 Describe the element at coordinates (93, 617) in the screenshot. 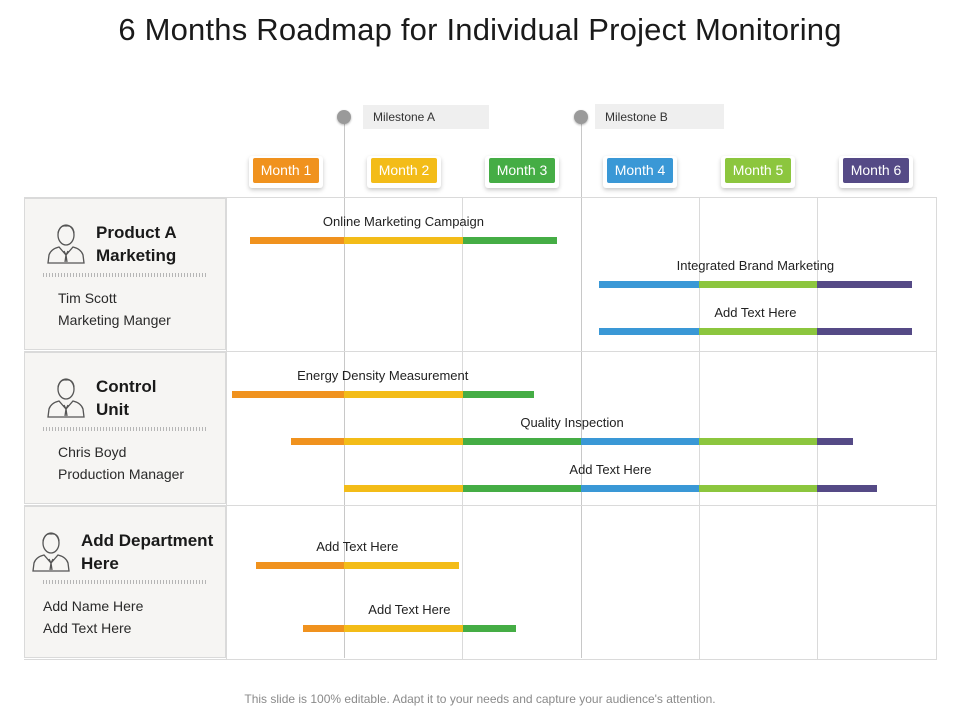

I see `department-person: Add Name Here Add Text Here` at that location.